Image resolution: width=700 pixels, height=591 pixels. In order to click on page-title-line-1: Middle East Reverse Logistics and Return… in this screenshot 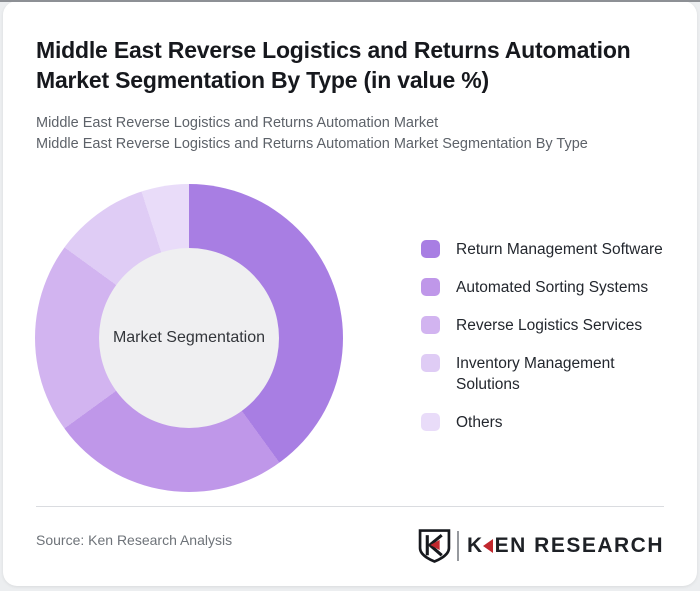, I will do `click(333, 50)`.